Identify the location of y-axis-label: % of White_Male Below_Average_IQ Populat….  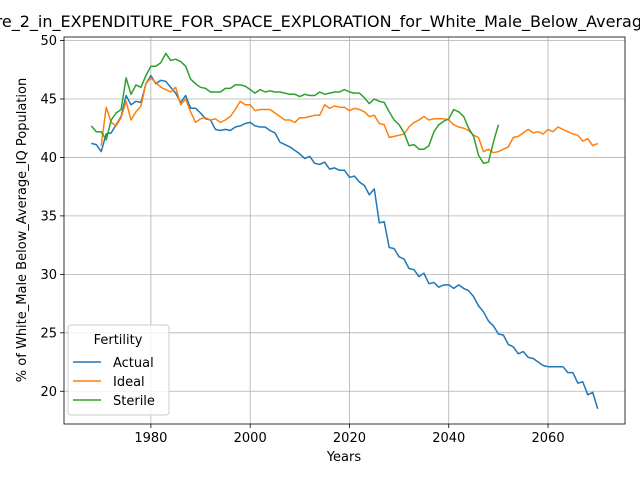
(22, 230).